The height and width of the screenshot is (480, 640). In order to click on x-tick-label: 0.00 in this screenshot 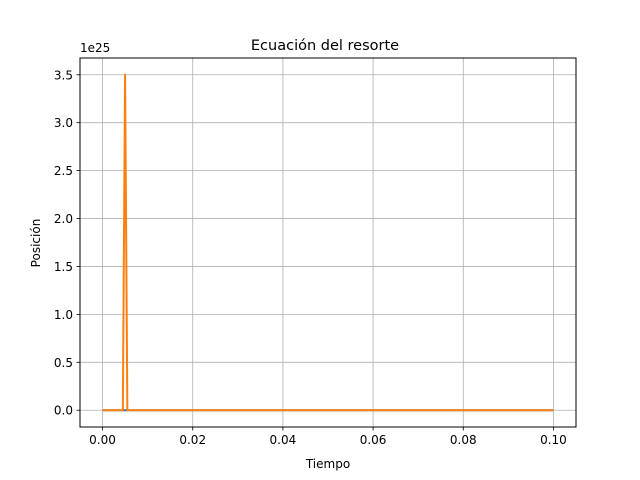, I will do `click(102, 440)`.